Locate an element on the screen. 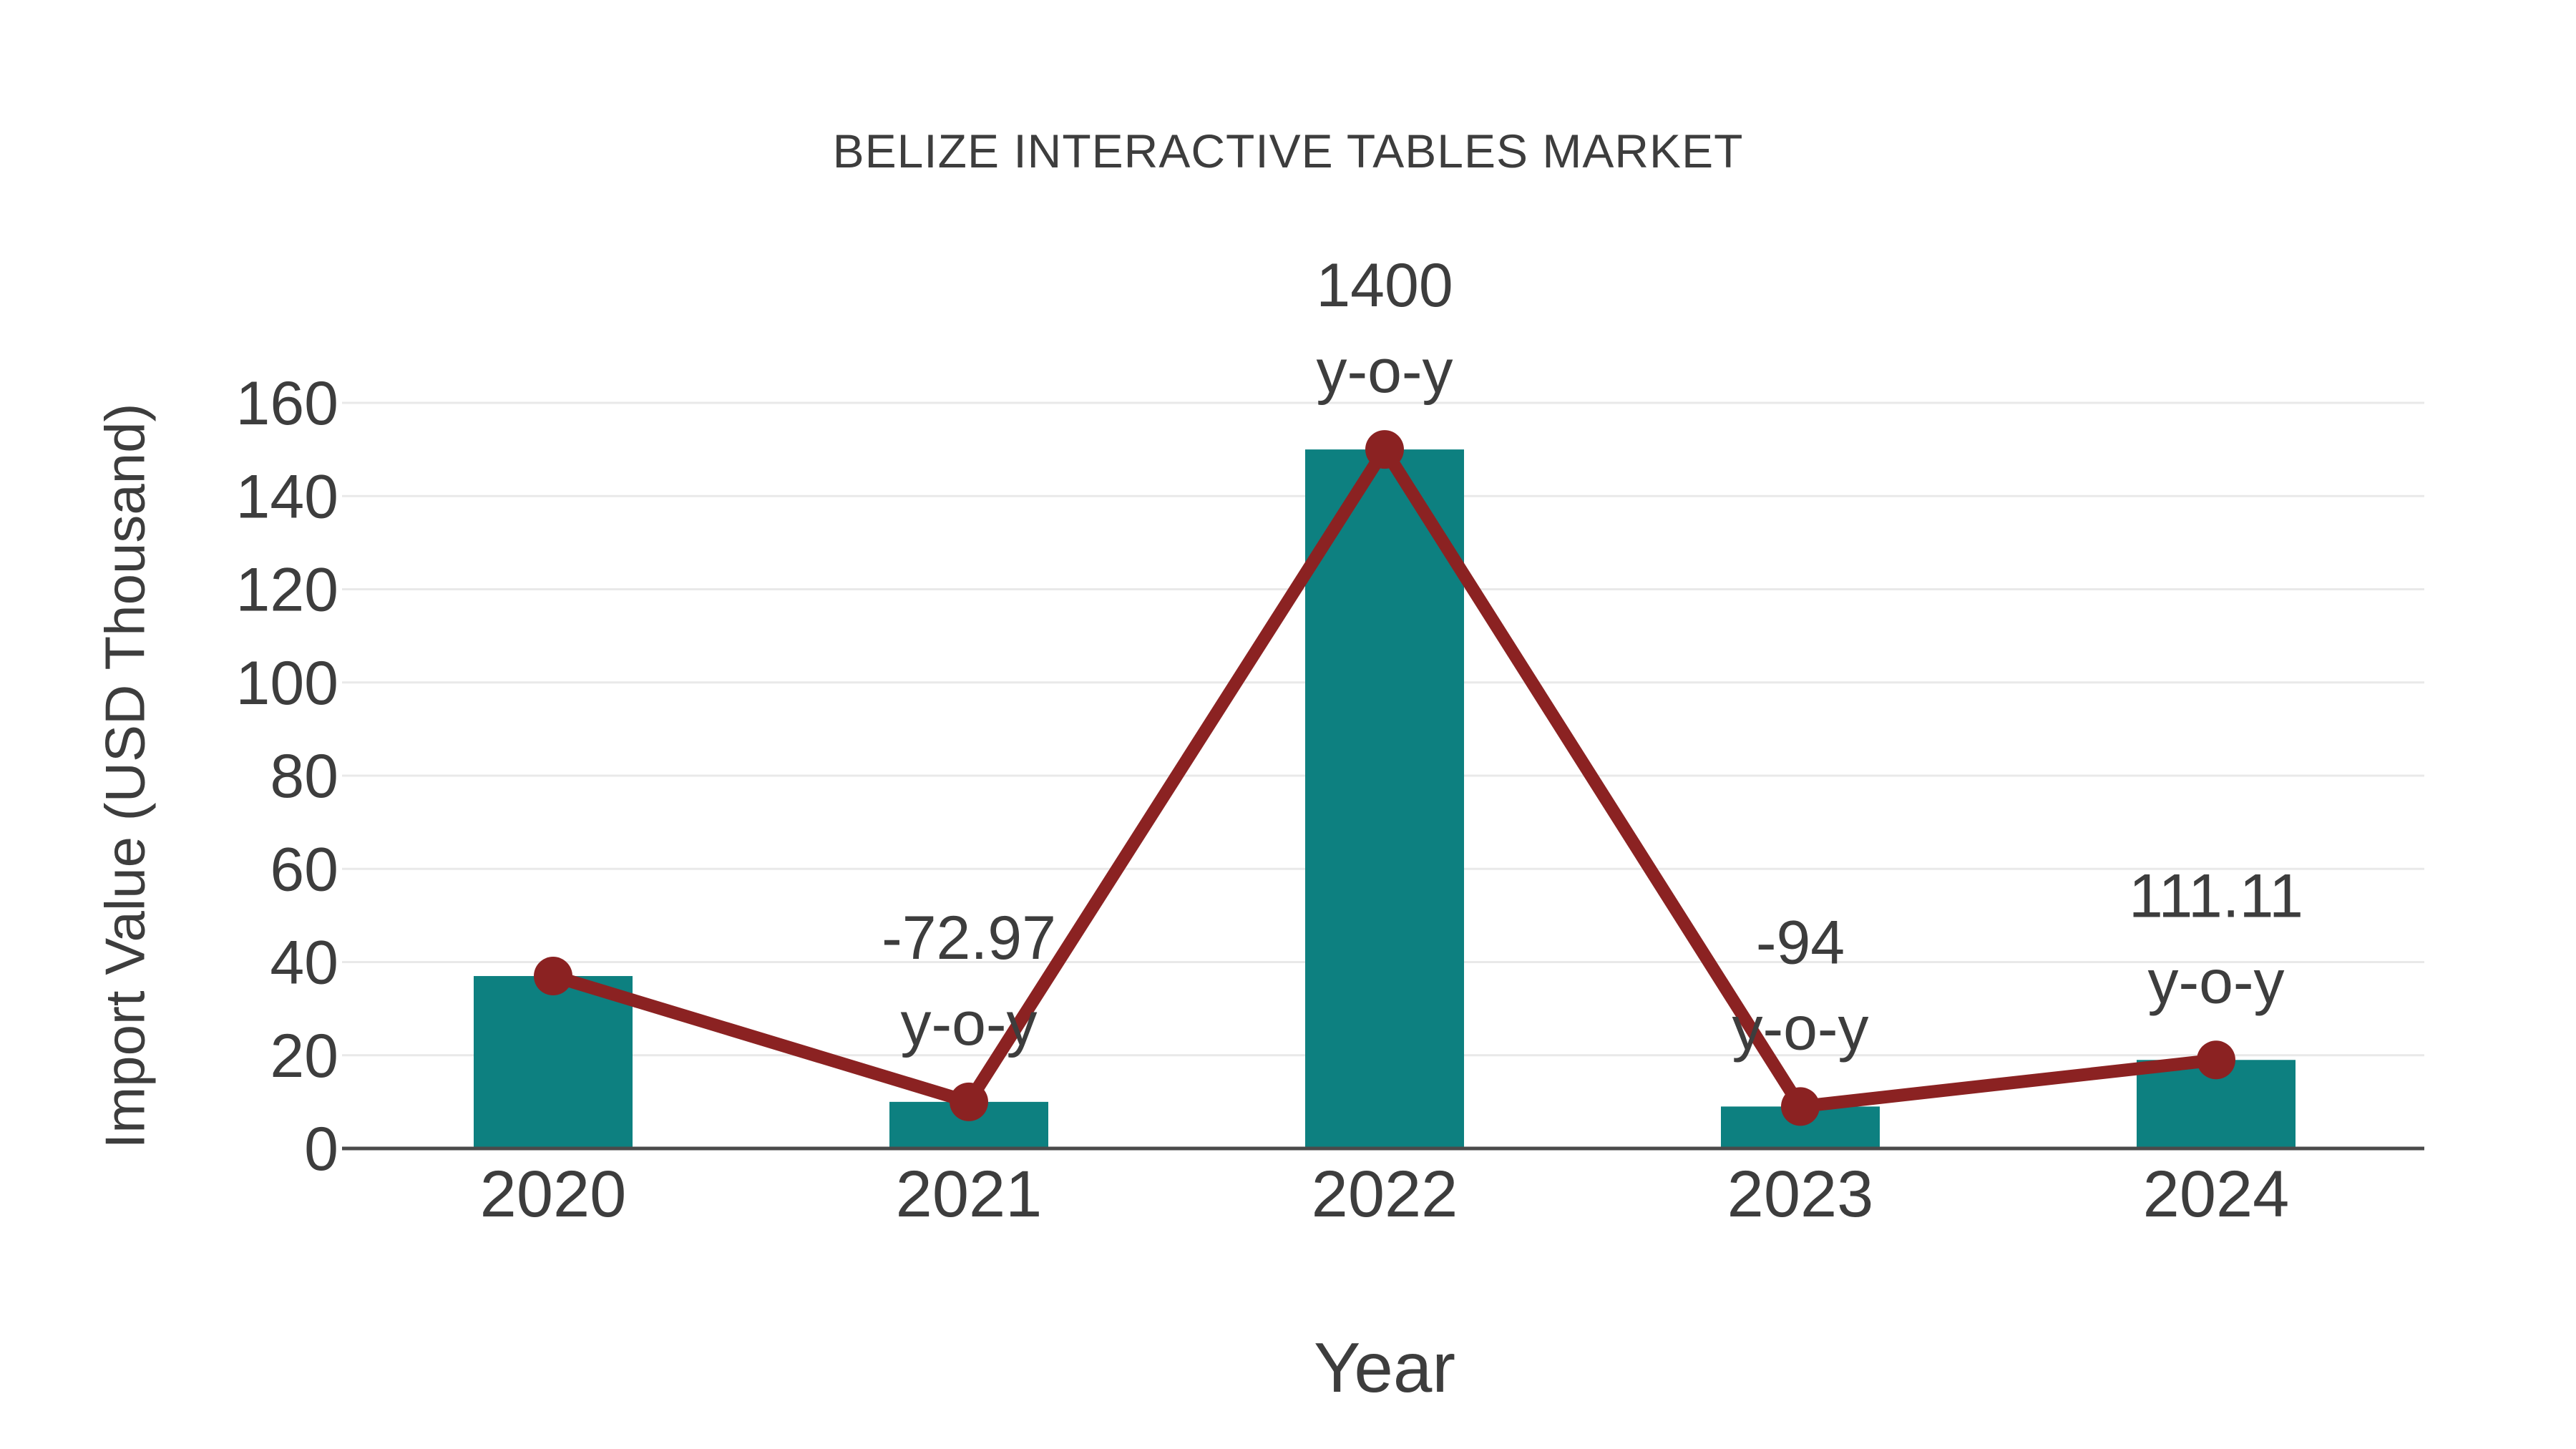 Image resolution: width=2576 pixels, height=1449 pixels. marker-2023 is located at coordinates (1800, 1106).